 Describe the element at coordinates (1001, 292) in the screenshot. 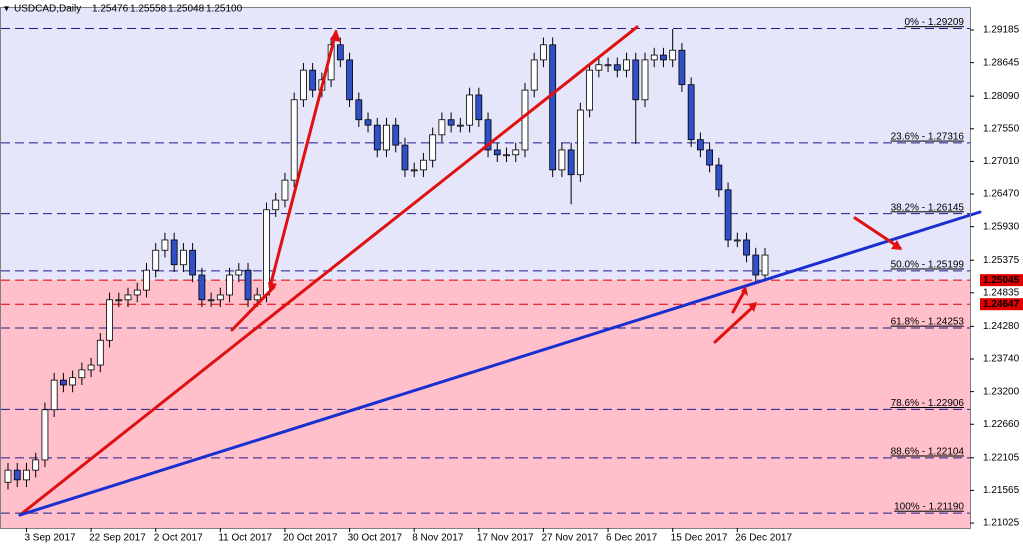

I see `y-tick-label: 1.24835` at that location.